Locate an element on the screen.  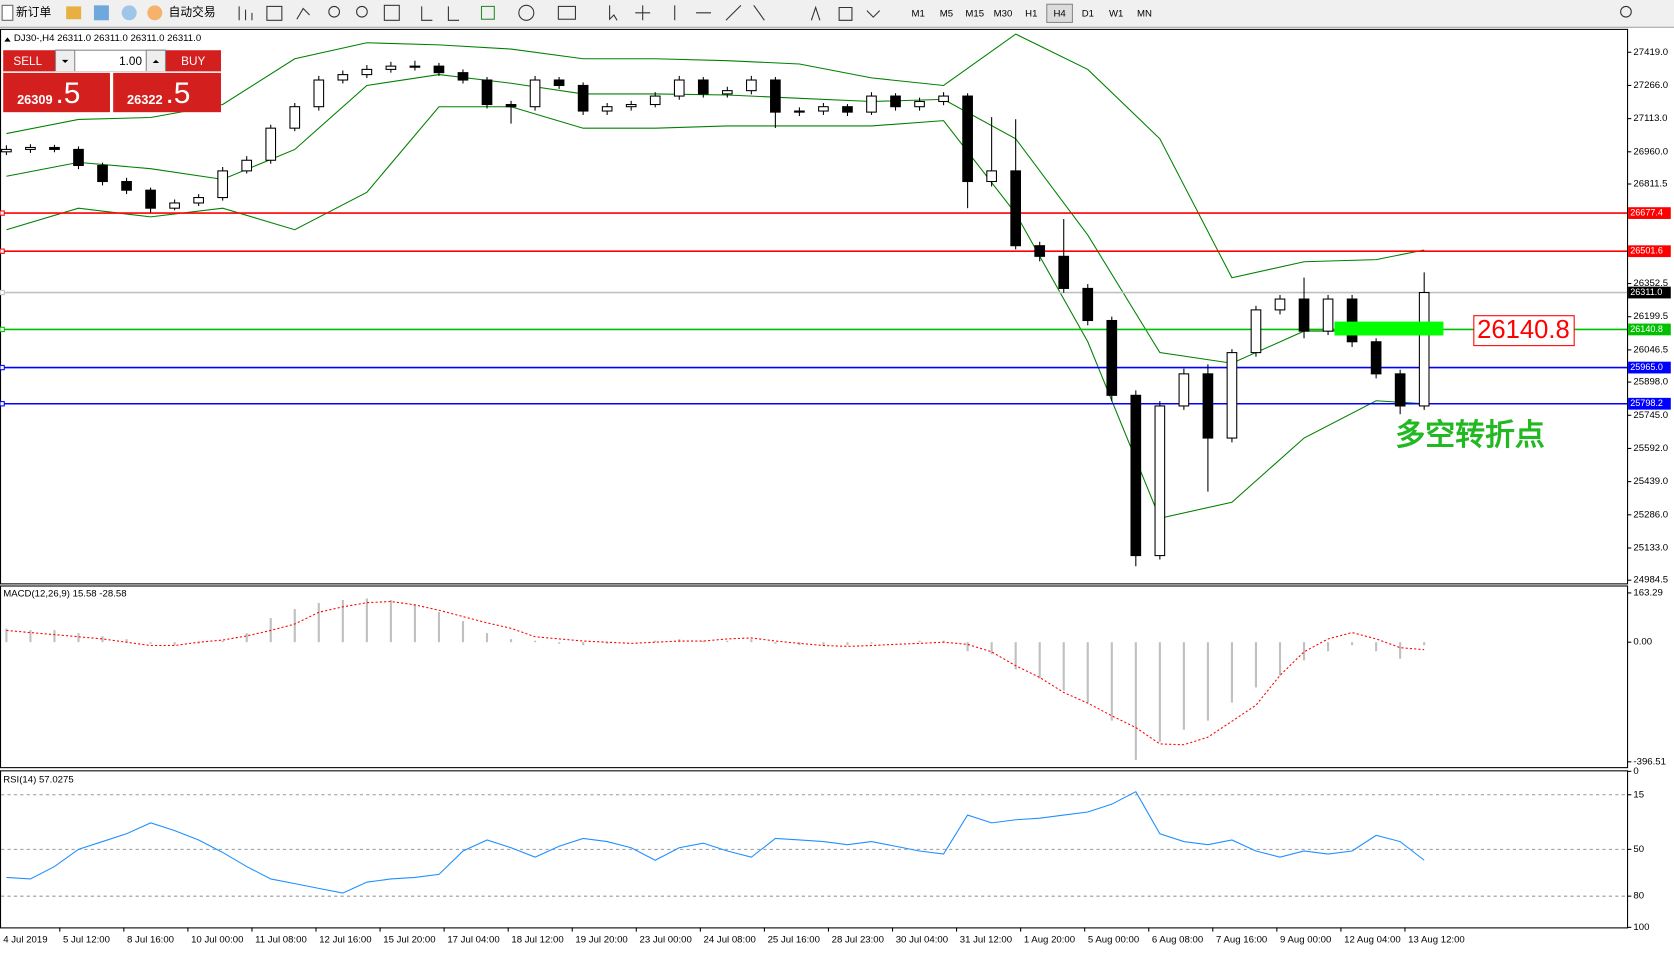
new-order-button: 新订单 is located at coordinates (26, 12).